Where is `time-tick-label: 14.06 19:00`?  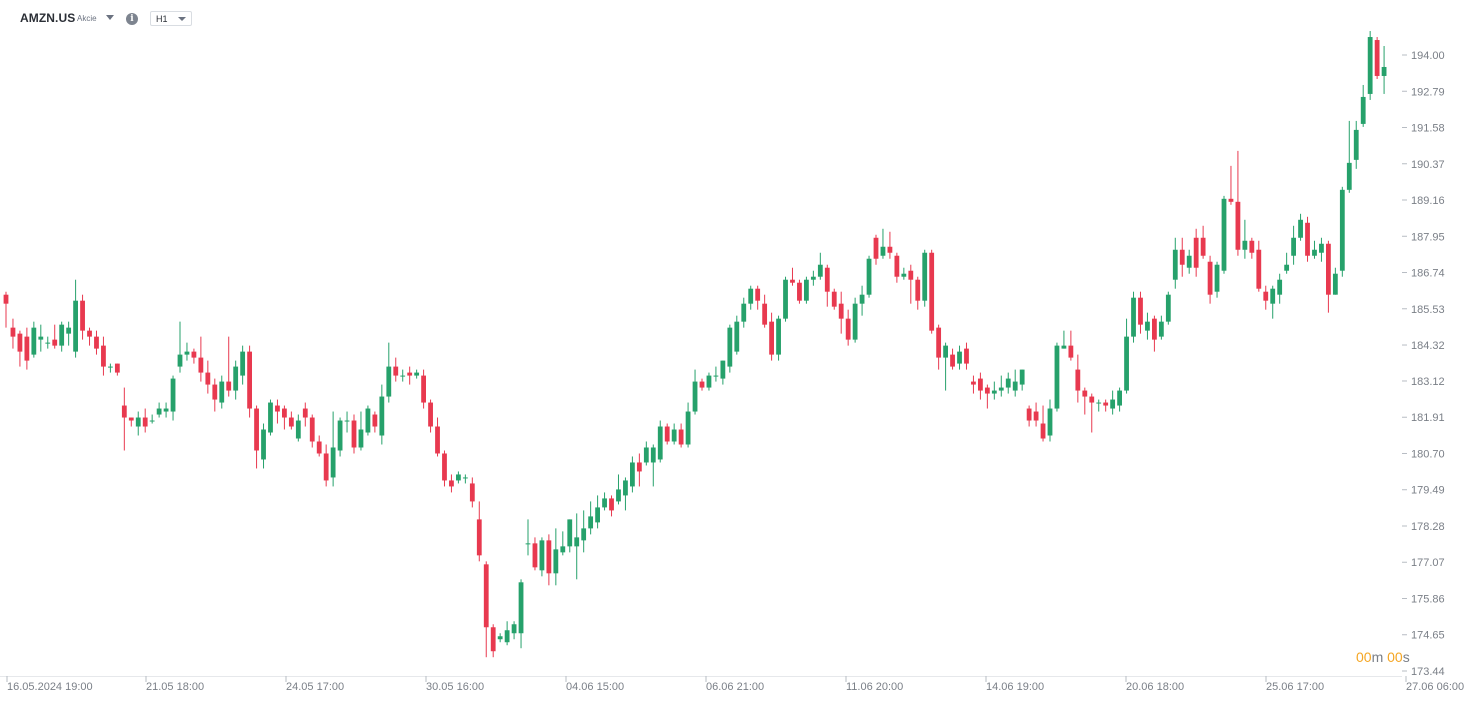 time-tick-label: 14.06 19:00 is located at coordinates (1015, 687).